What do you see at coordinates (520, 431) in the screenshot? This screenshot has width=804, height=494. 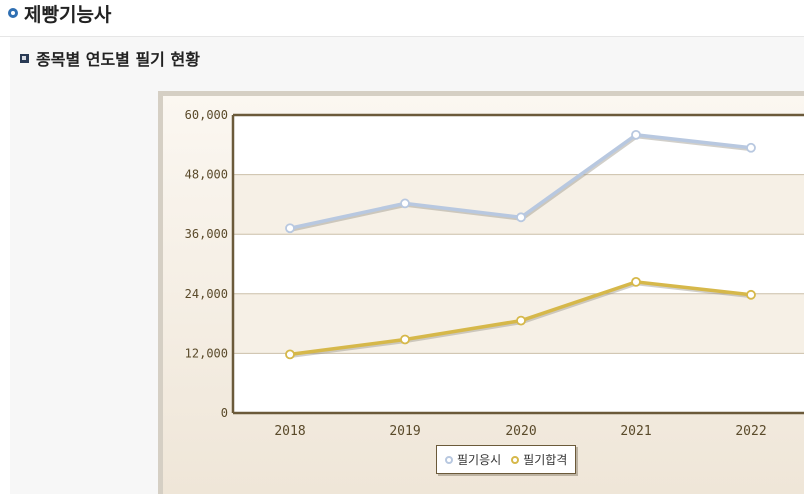 I see `x-tick-label: 2020` at bounding box center [520, 431].